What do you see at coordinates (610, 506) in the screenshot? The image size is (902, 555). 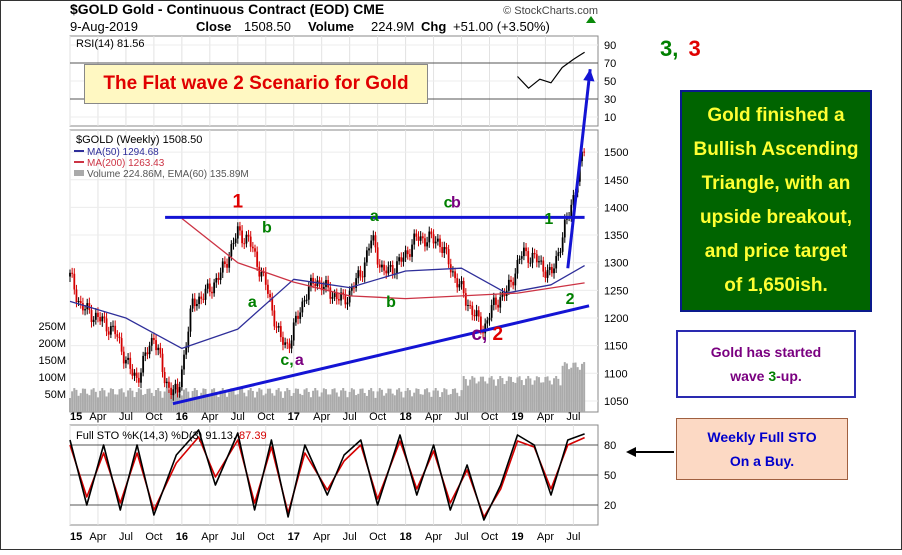 I see `y-tick-label: 20` at bounding box center [610, 506].